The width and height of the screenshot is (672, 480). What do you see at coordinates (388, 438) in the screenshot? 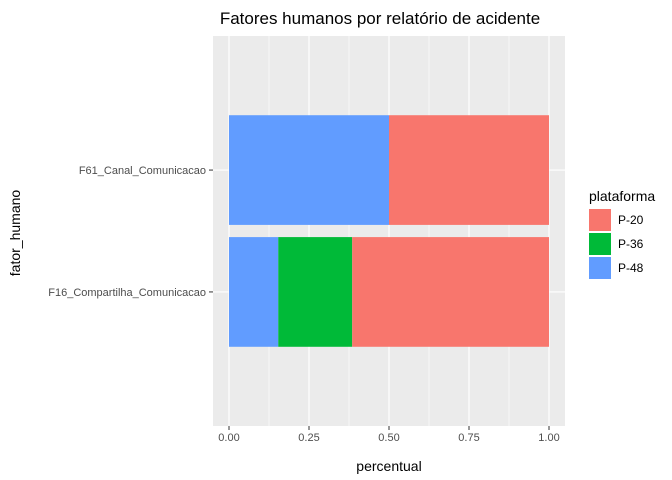
I see `x-tick-label: 0.50` at bounding box center [388, 438].